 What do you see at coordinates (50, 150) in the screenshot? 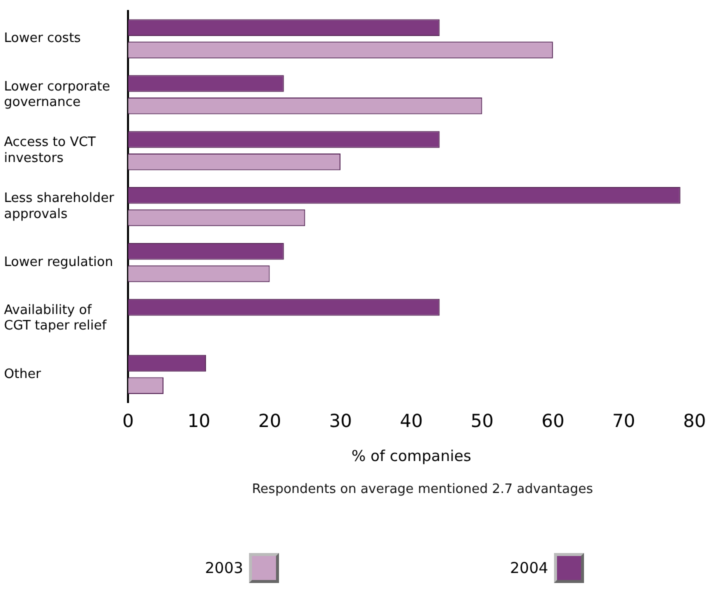
I see `y-tick-label: Access to VCT investors` at bounding box center [50, 150].